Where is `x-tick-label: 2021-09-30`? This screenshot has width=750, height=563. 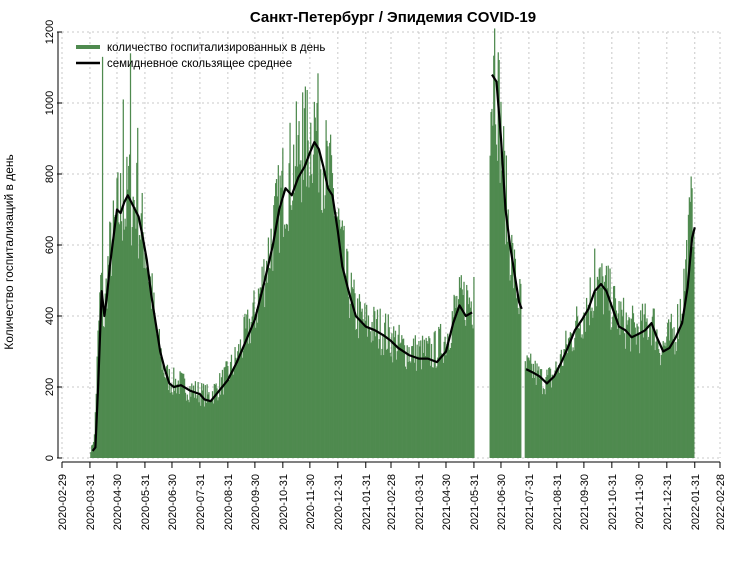
x-tick-label: 2021-09-30 is located at coordinates (585, 502).